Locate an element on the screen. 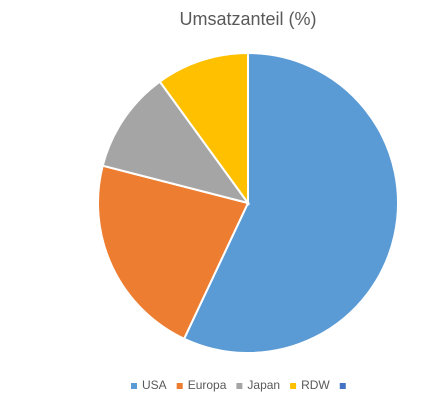 Image resolution: width=446 pixels, height=404 pixels. chart-title: Umsatzanteil (%) is located at coordinates (247, 19).